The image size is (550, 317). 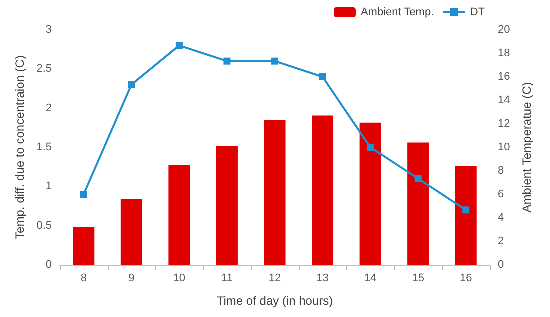 What do you see at coordinates (504, 100) in the screenshot?
I see `y2-tick-label: 14` at bounding box center [504, 100].